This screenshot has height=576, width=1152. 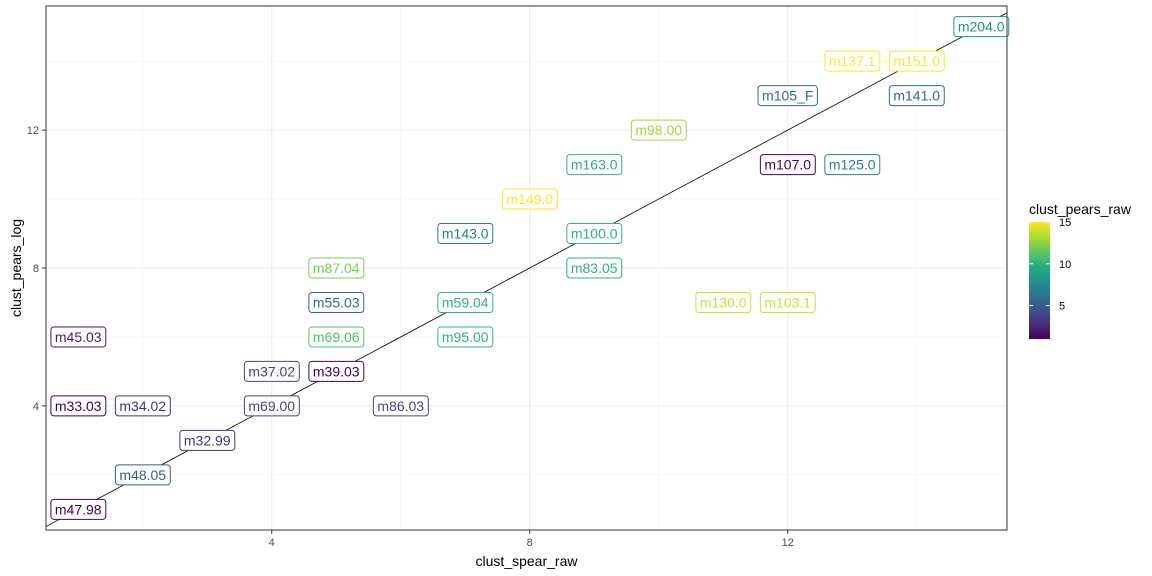 I want to click on point-label-text: m163.0, so click(x=594, y=165).